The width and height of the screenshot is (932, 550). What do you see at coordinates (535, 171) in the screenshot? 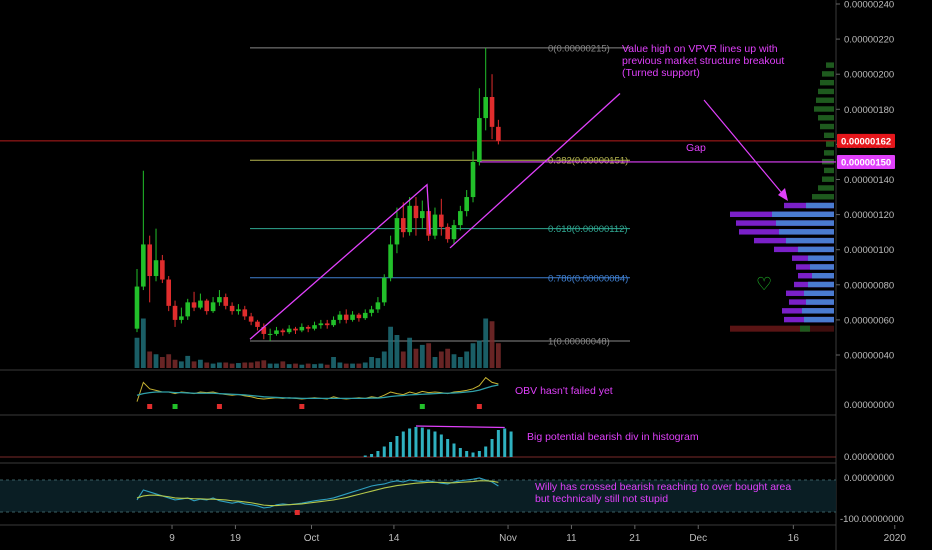
I see `trend-line-support` at bounding box center [535, 171].